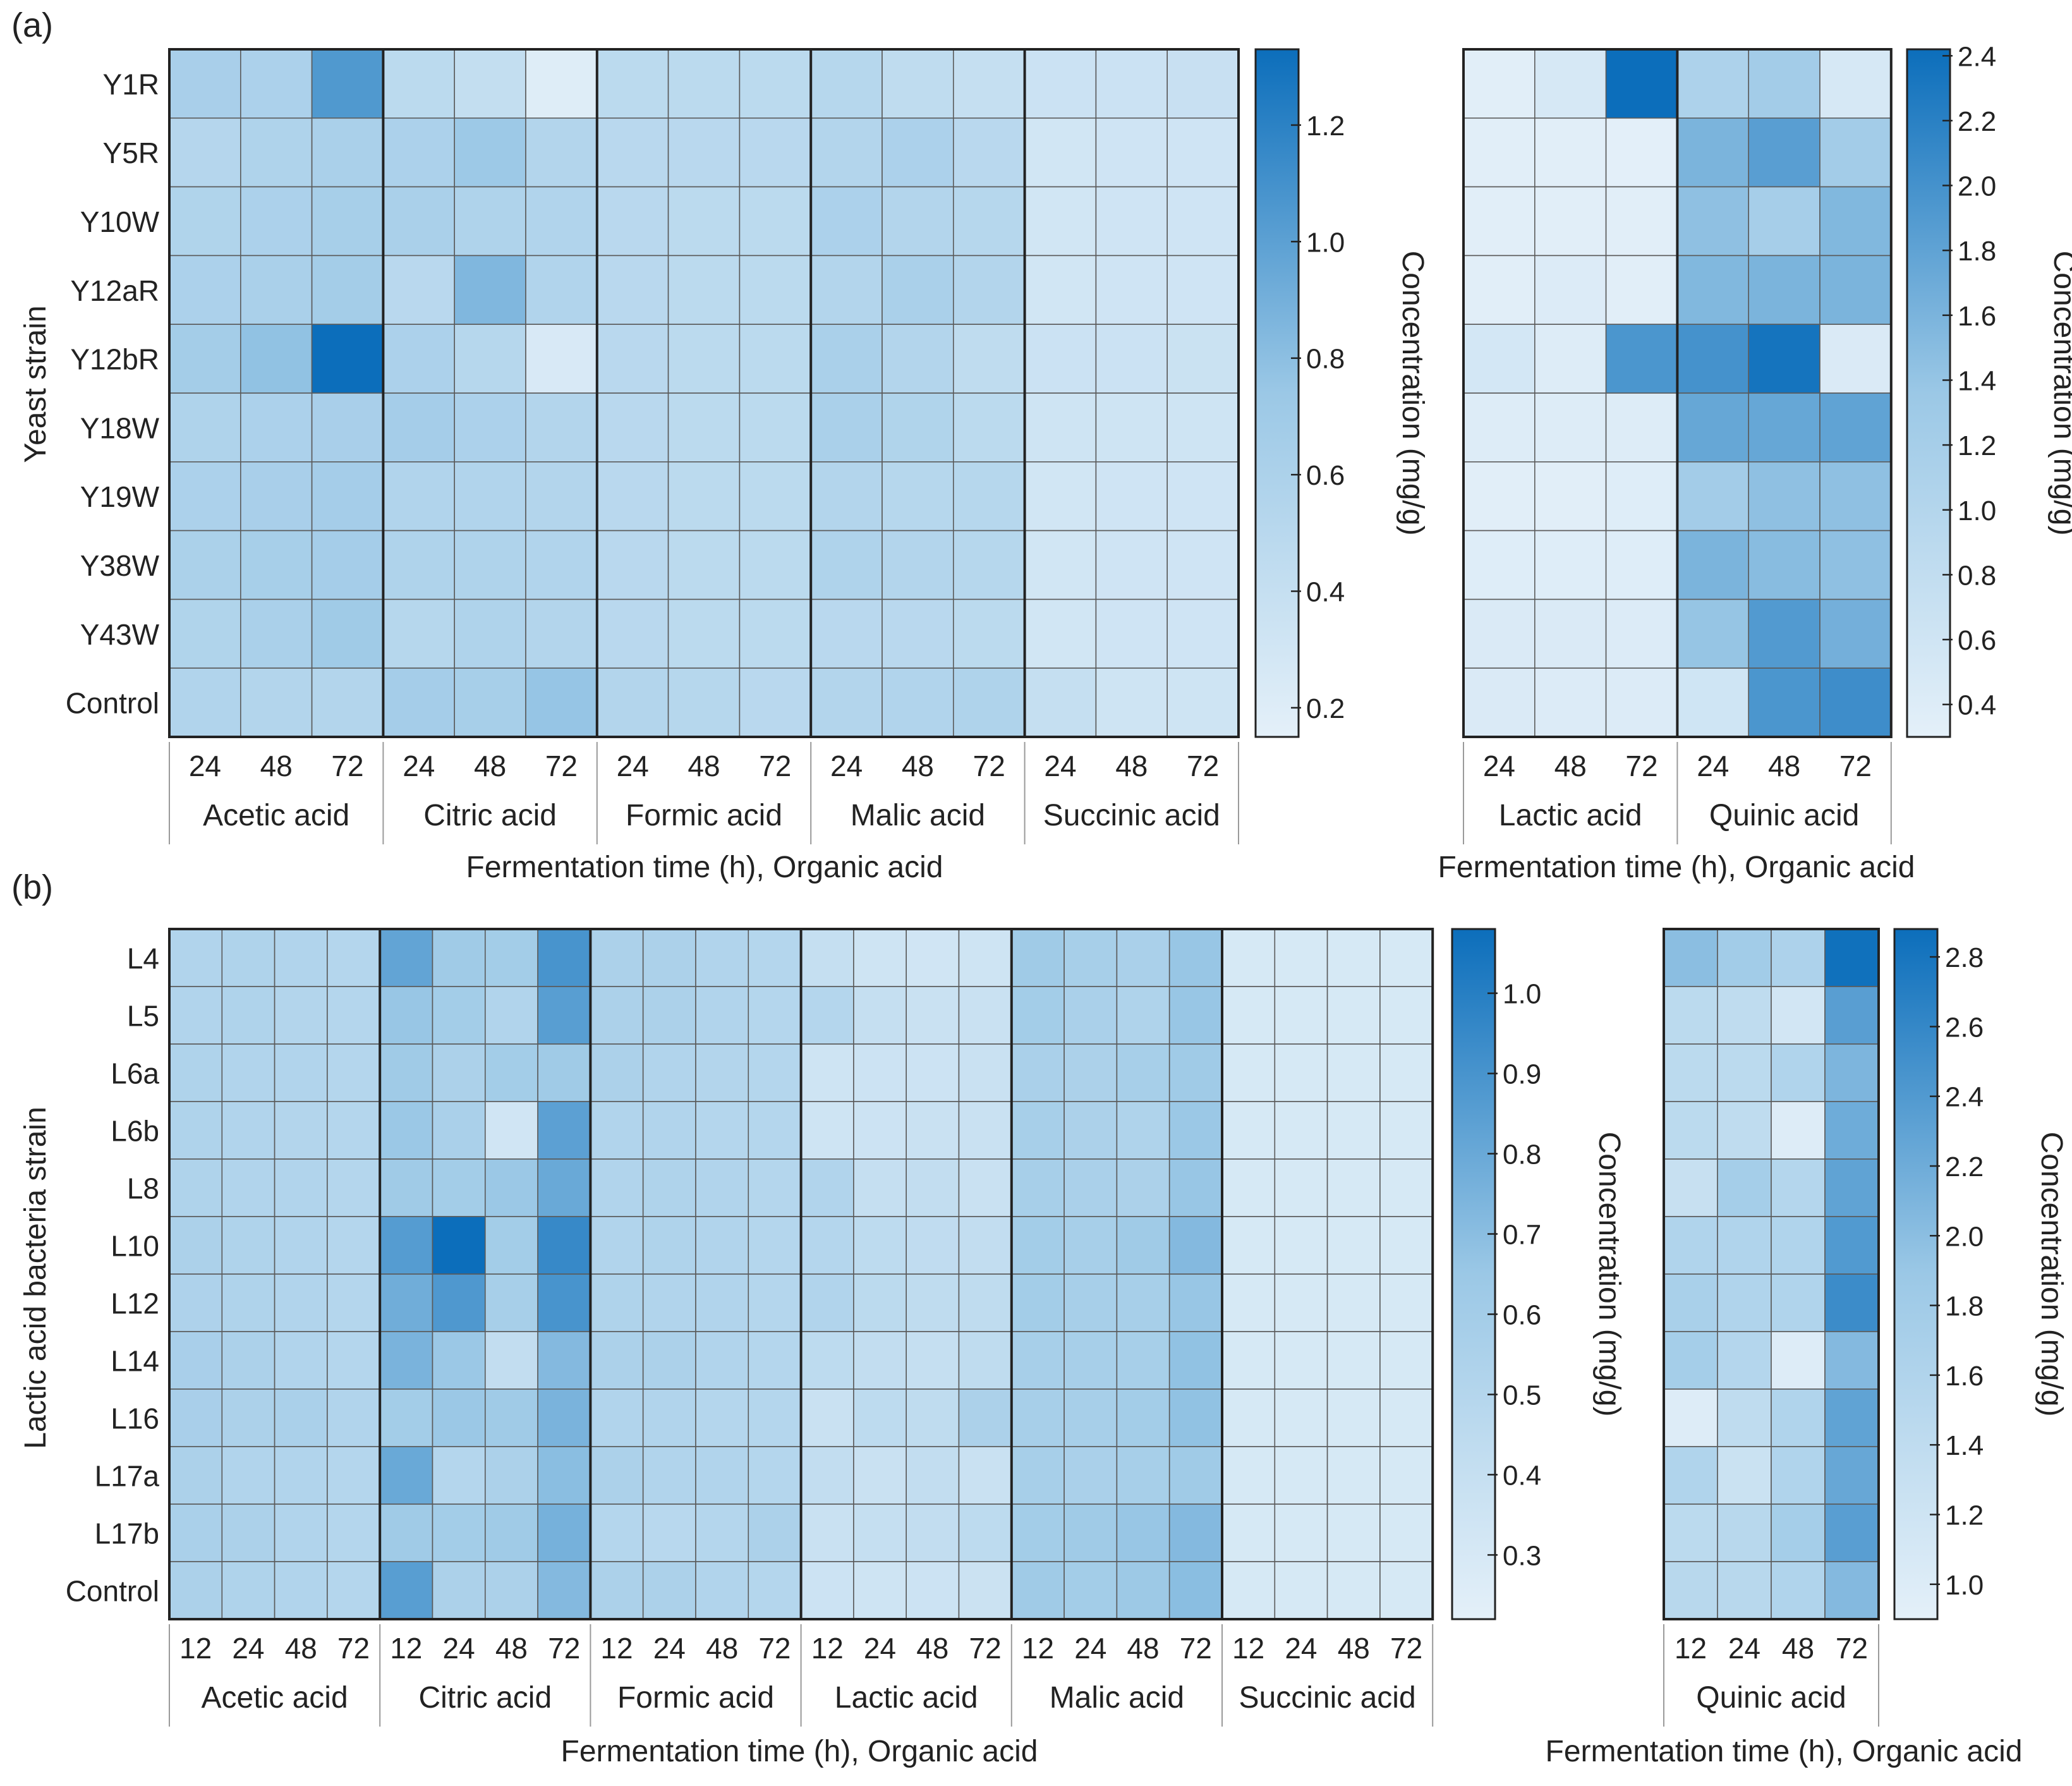 The width and height of the screenshot is (2072, 1786). Describe the element at coordinates (1977, 187) in the screenshot. I see `a-side-colorbar-tick-label: 2.0` at that location.